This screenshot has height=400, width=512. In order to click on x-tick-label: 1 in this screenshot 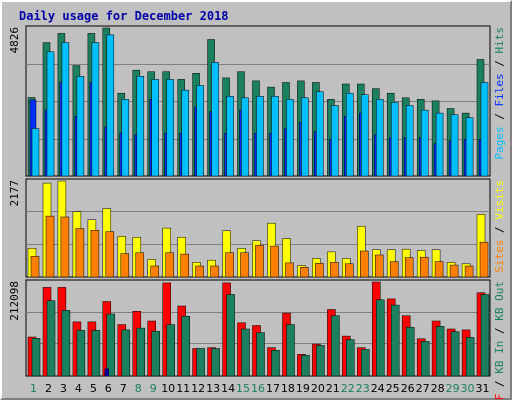, I will do `click(33, 388)`.